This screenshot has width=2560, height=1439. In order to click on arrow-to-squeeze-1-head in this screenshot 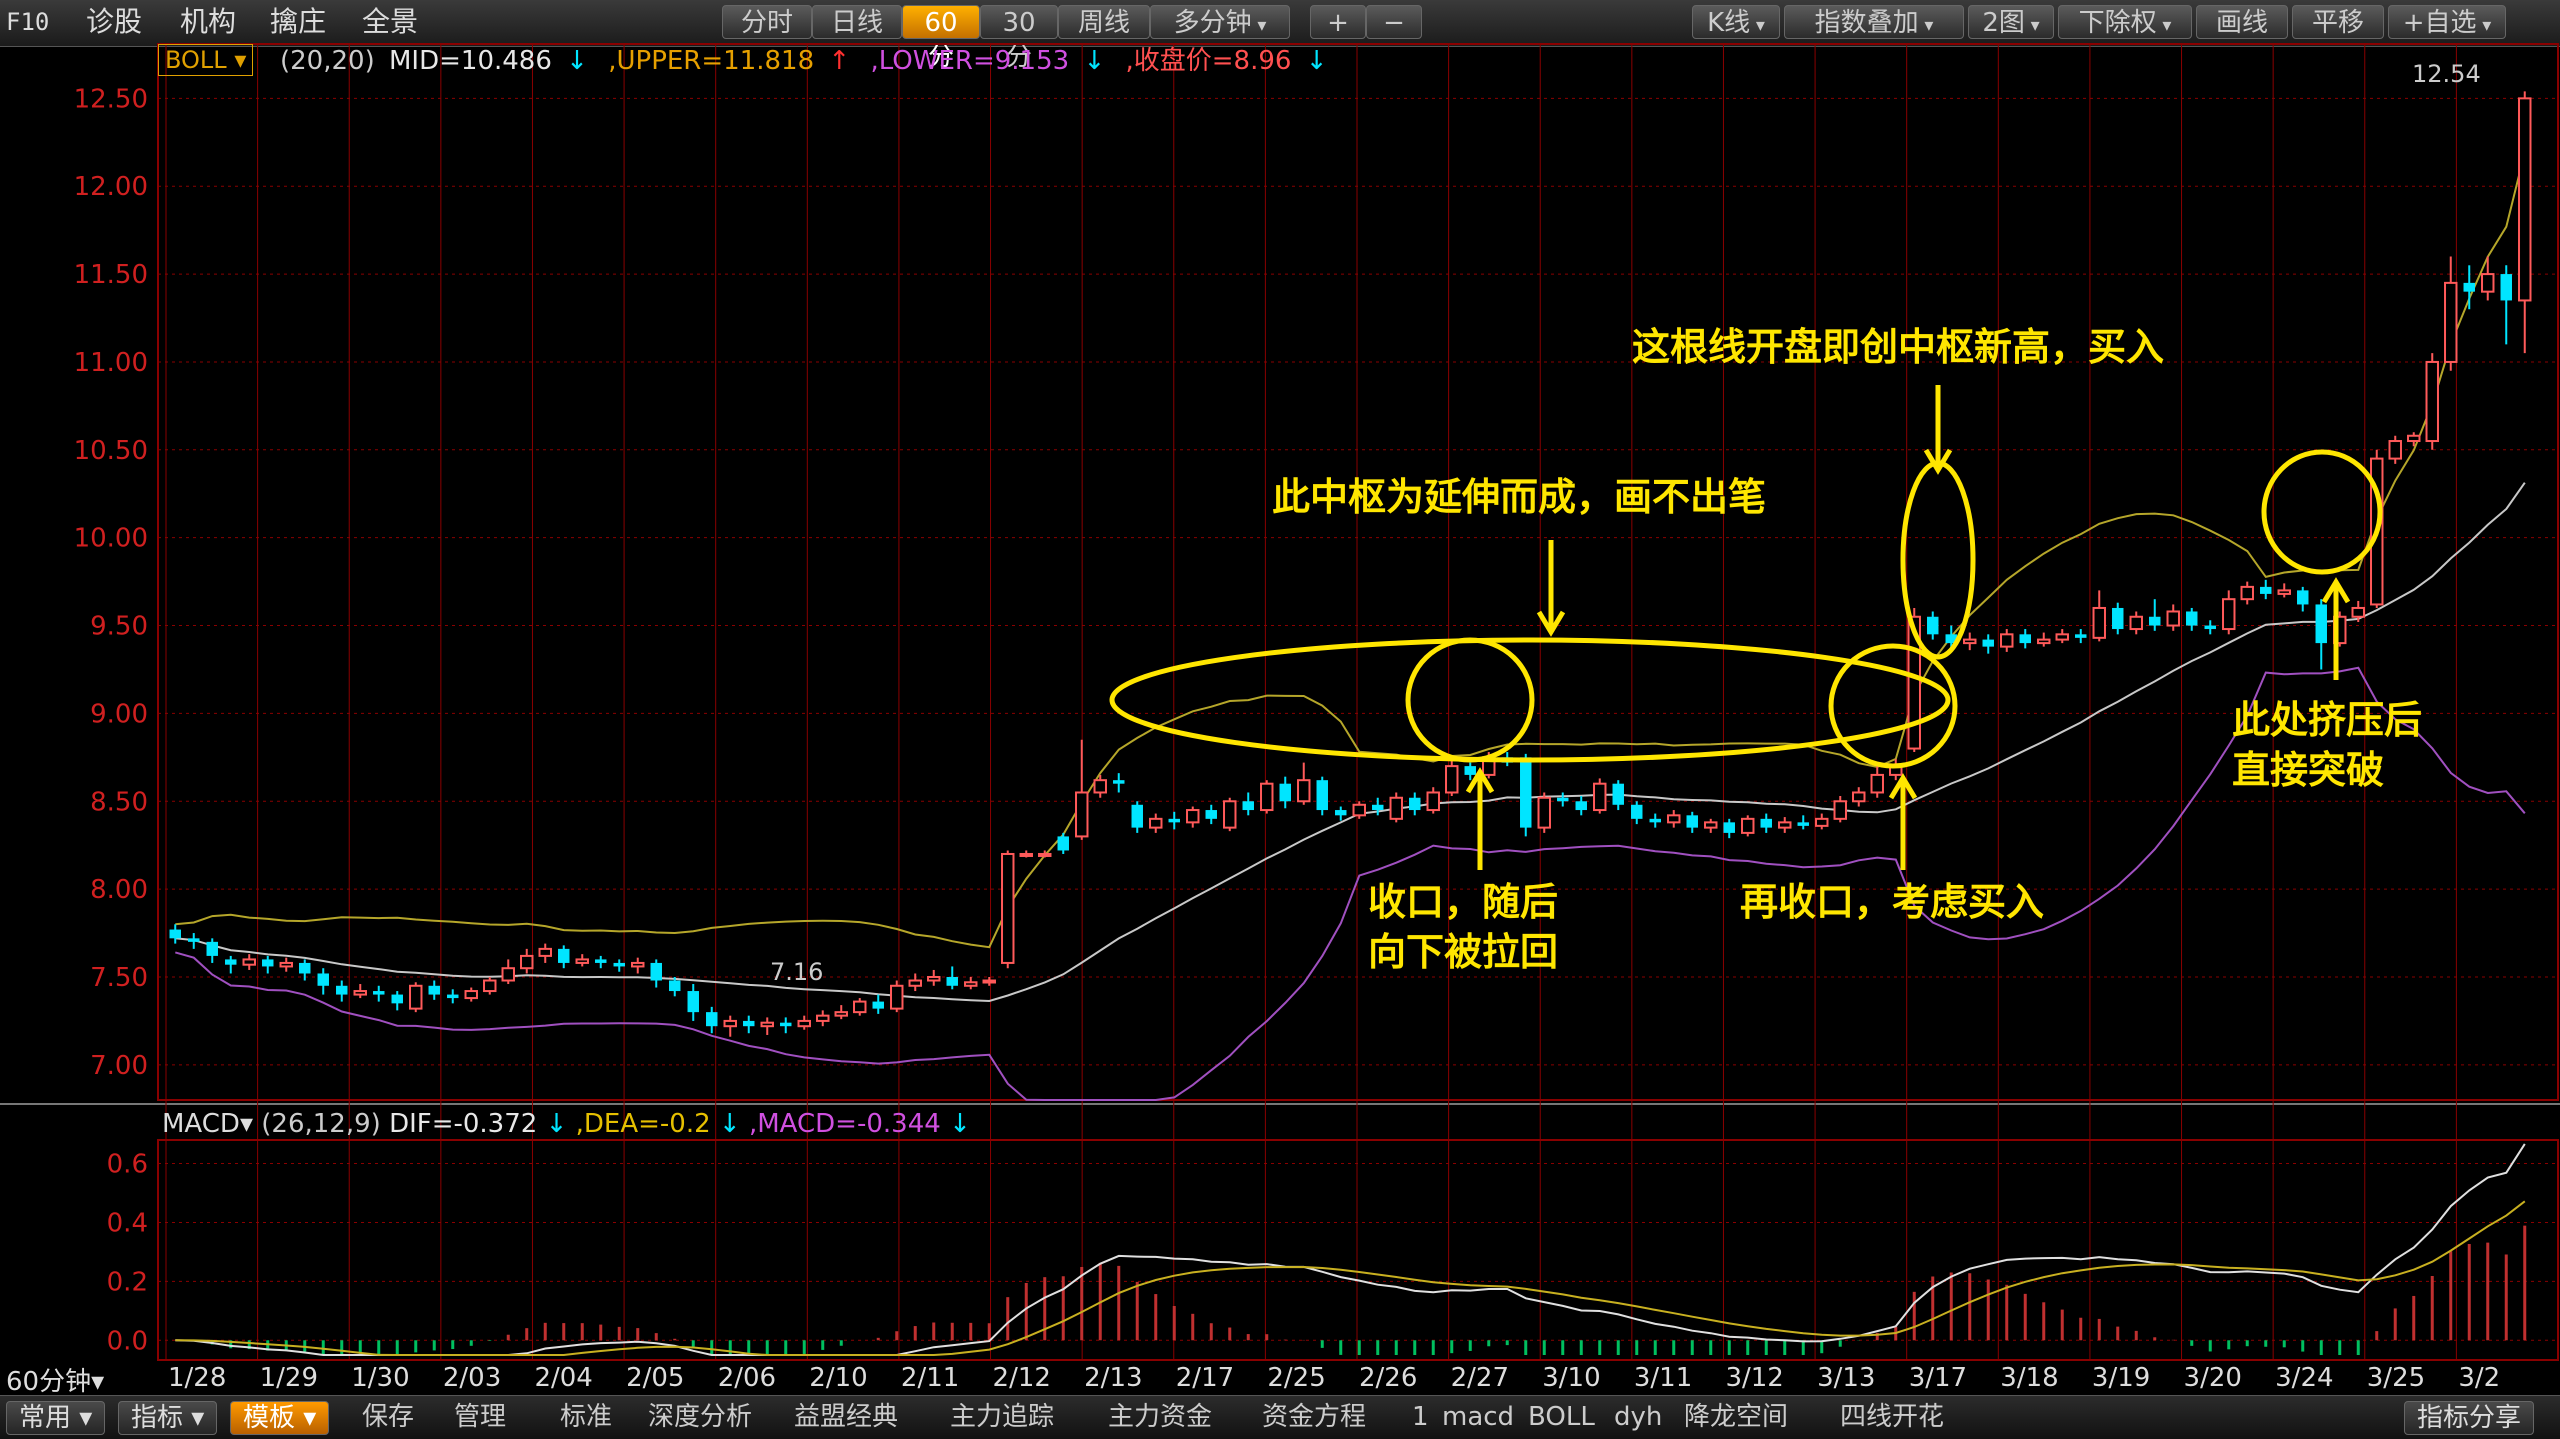, I will do `click(1480, 780)`.